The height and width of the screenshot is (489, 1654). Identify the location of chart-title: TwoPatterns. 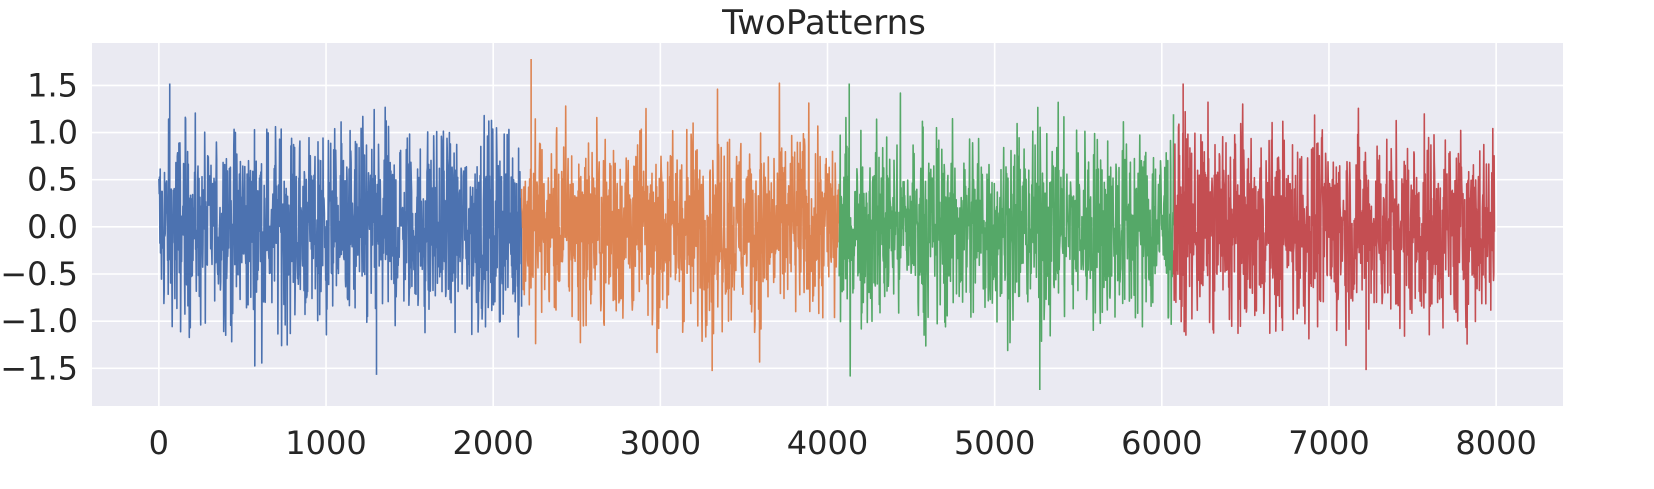
(823, 23).